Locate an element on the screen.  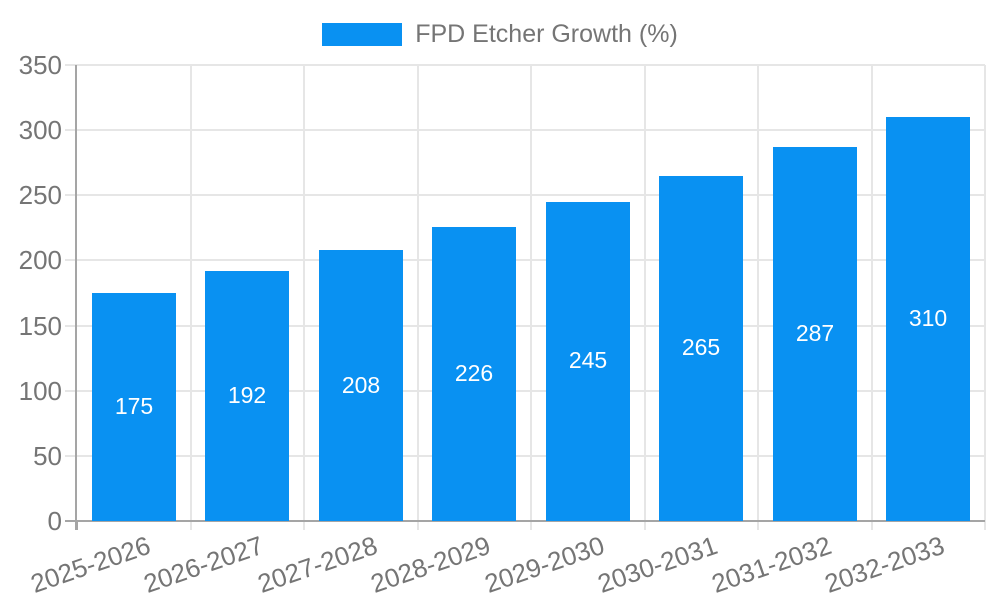
y-tick-label: 200 is located at coordinates (40, 260).